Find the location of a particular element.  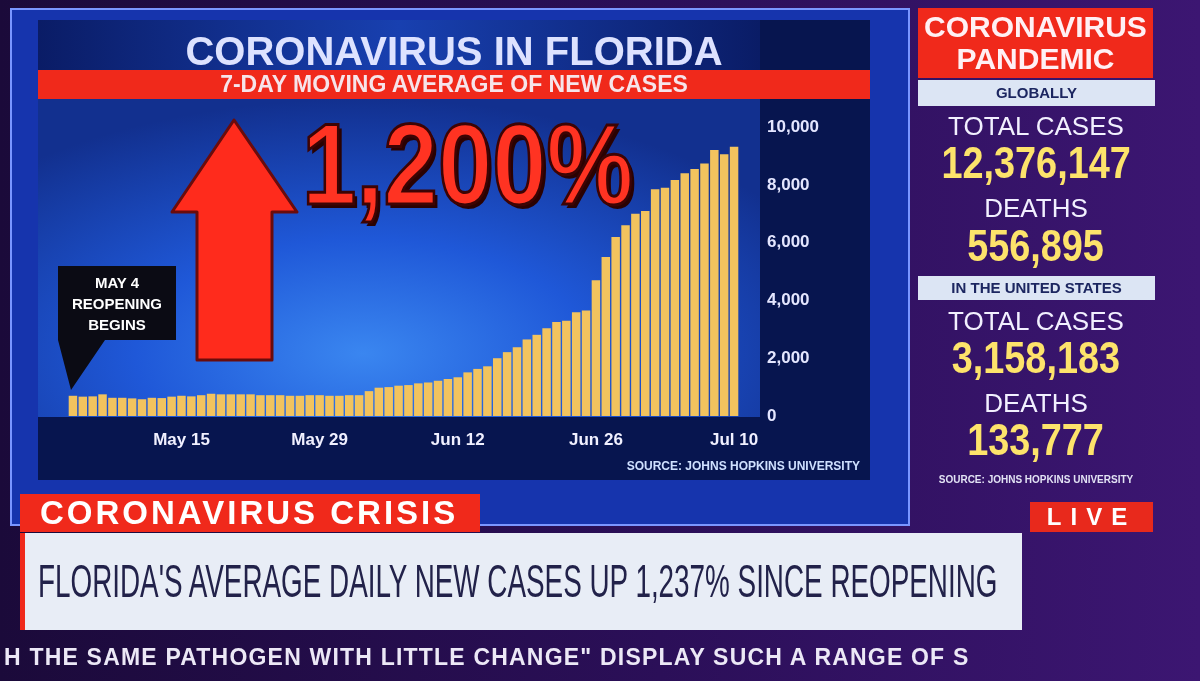

text: LIVE is located at coordinates (1091, 517).